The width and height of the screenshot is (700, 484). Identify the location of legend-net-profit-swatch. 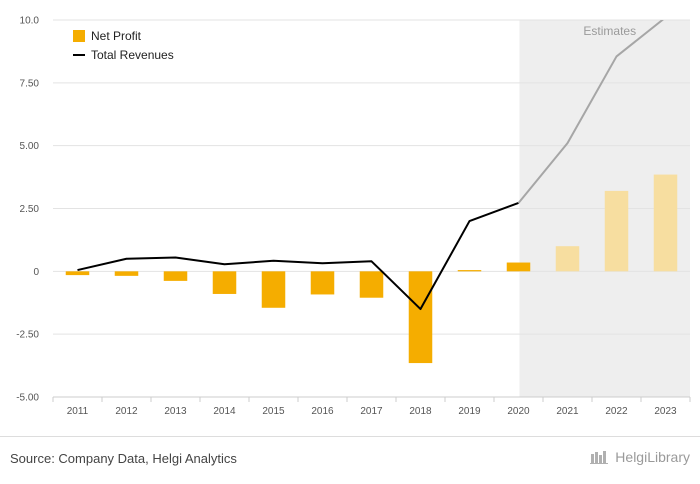
(79, 36).